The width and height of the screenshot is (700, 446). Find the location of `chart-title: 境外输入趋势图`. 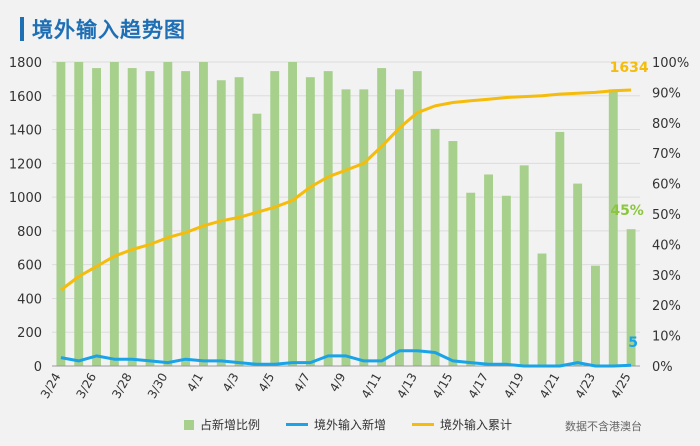

chart-title: 境外输入趋势图 is located at coordinates (109, 30).